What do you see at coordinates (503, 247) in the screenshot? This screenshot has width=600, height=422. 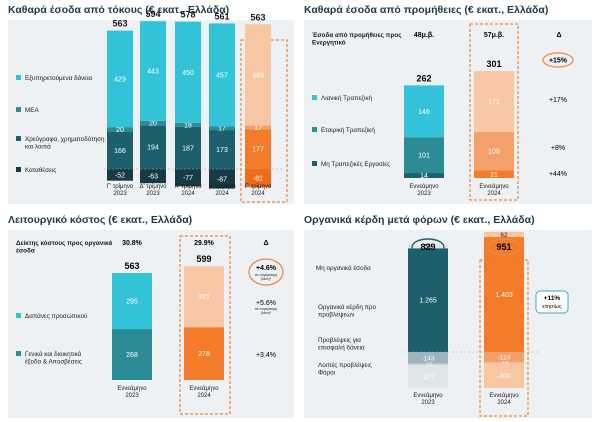 I see `total-label: 951` at bounding box center [503, 247].